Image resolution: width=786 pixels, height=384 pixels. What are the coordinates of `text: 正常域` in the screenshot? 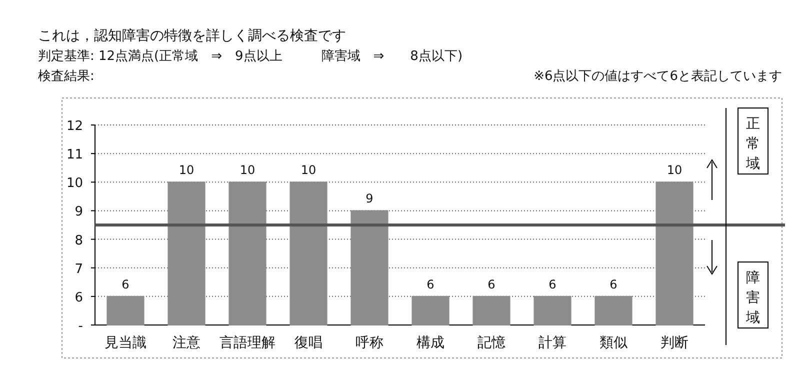 It's located at (752, 144).